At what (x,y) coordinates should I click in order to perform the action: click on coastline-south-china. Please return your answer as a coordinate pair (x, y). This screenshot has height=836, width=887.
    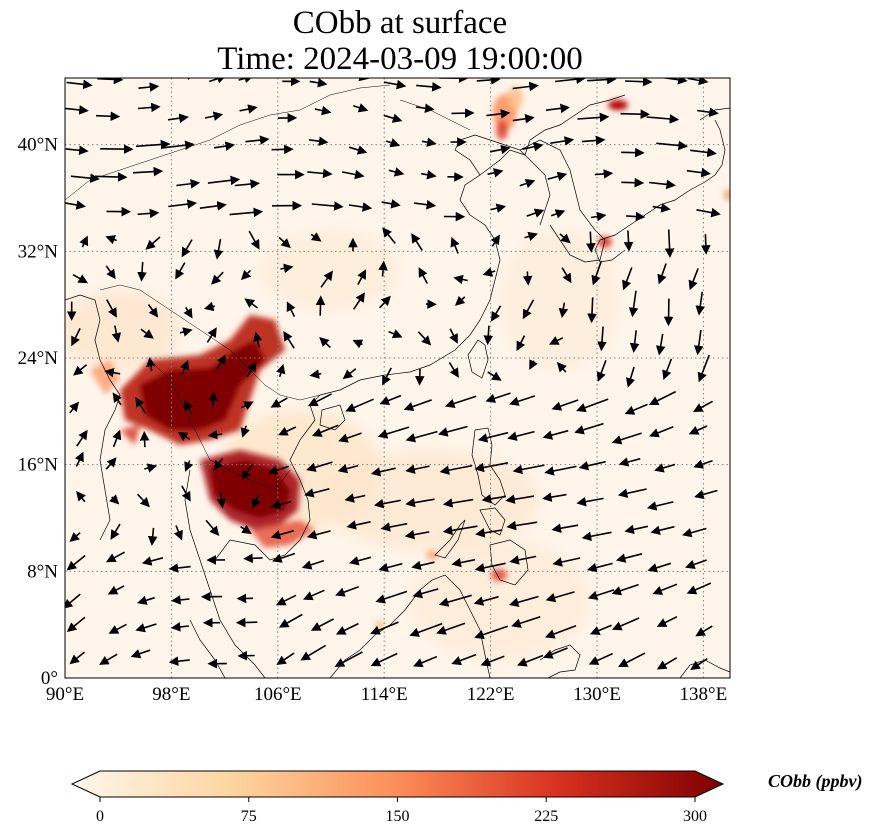
    Looking at the image, I should click on (435, 265).